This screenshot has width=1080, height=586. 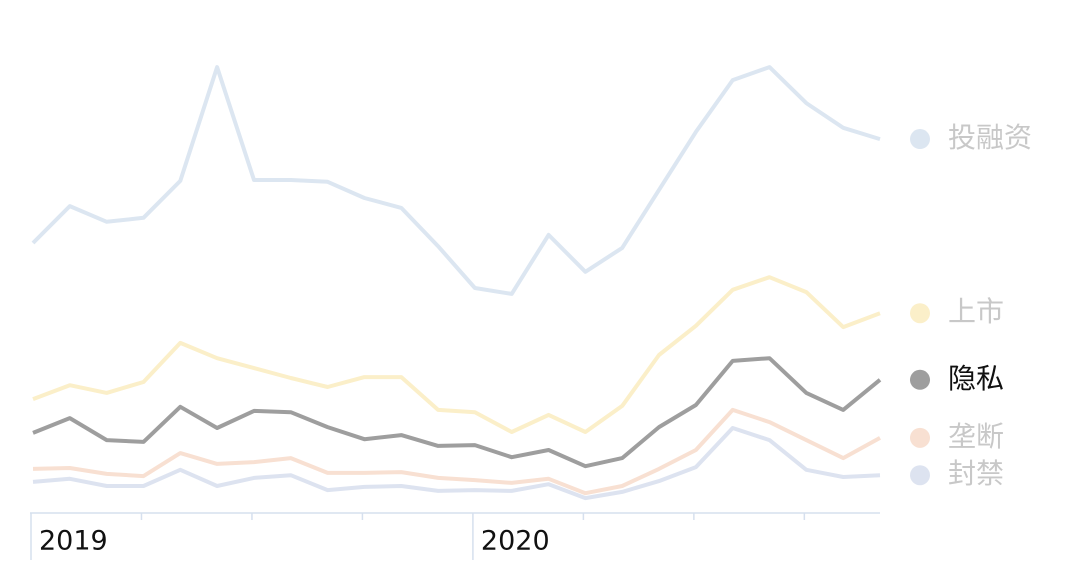 I want to click on legend-label: 封禁, so click(x=976, y=473).